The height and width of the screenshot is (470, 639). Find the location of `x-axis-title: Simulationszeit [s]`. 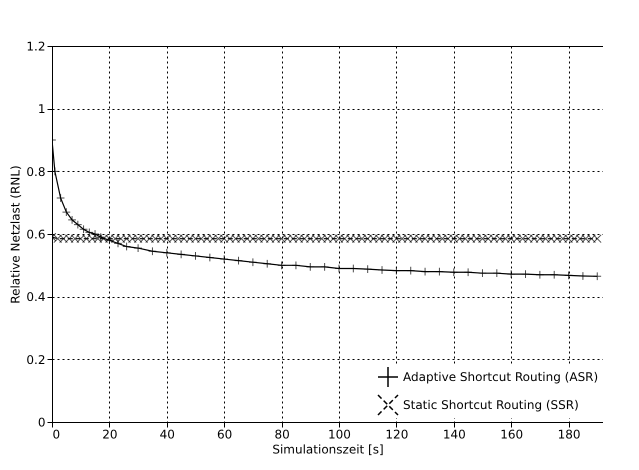

x-axis-title: Simulationszeit [s] is located at coordinates (328, 449).